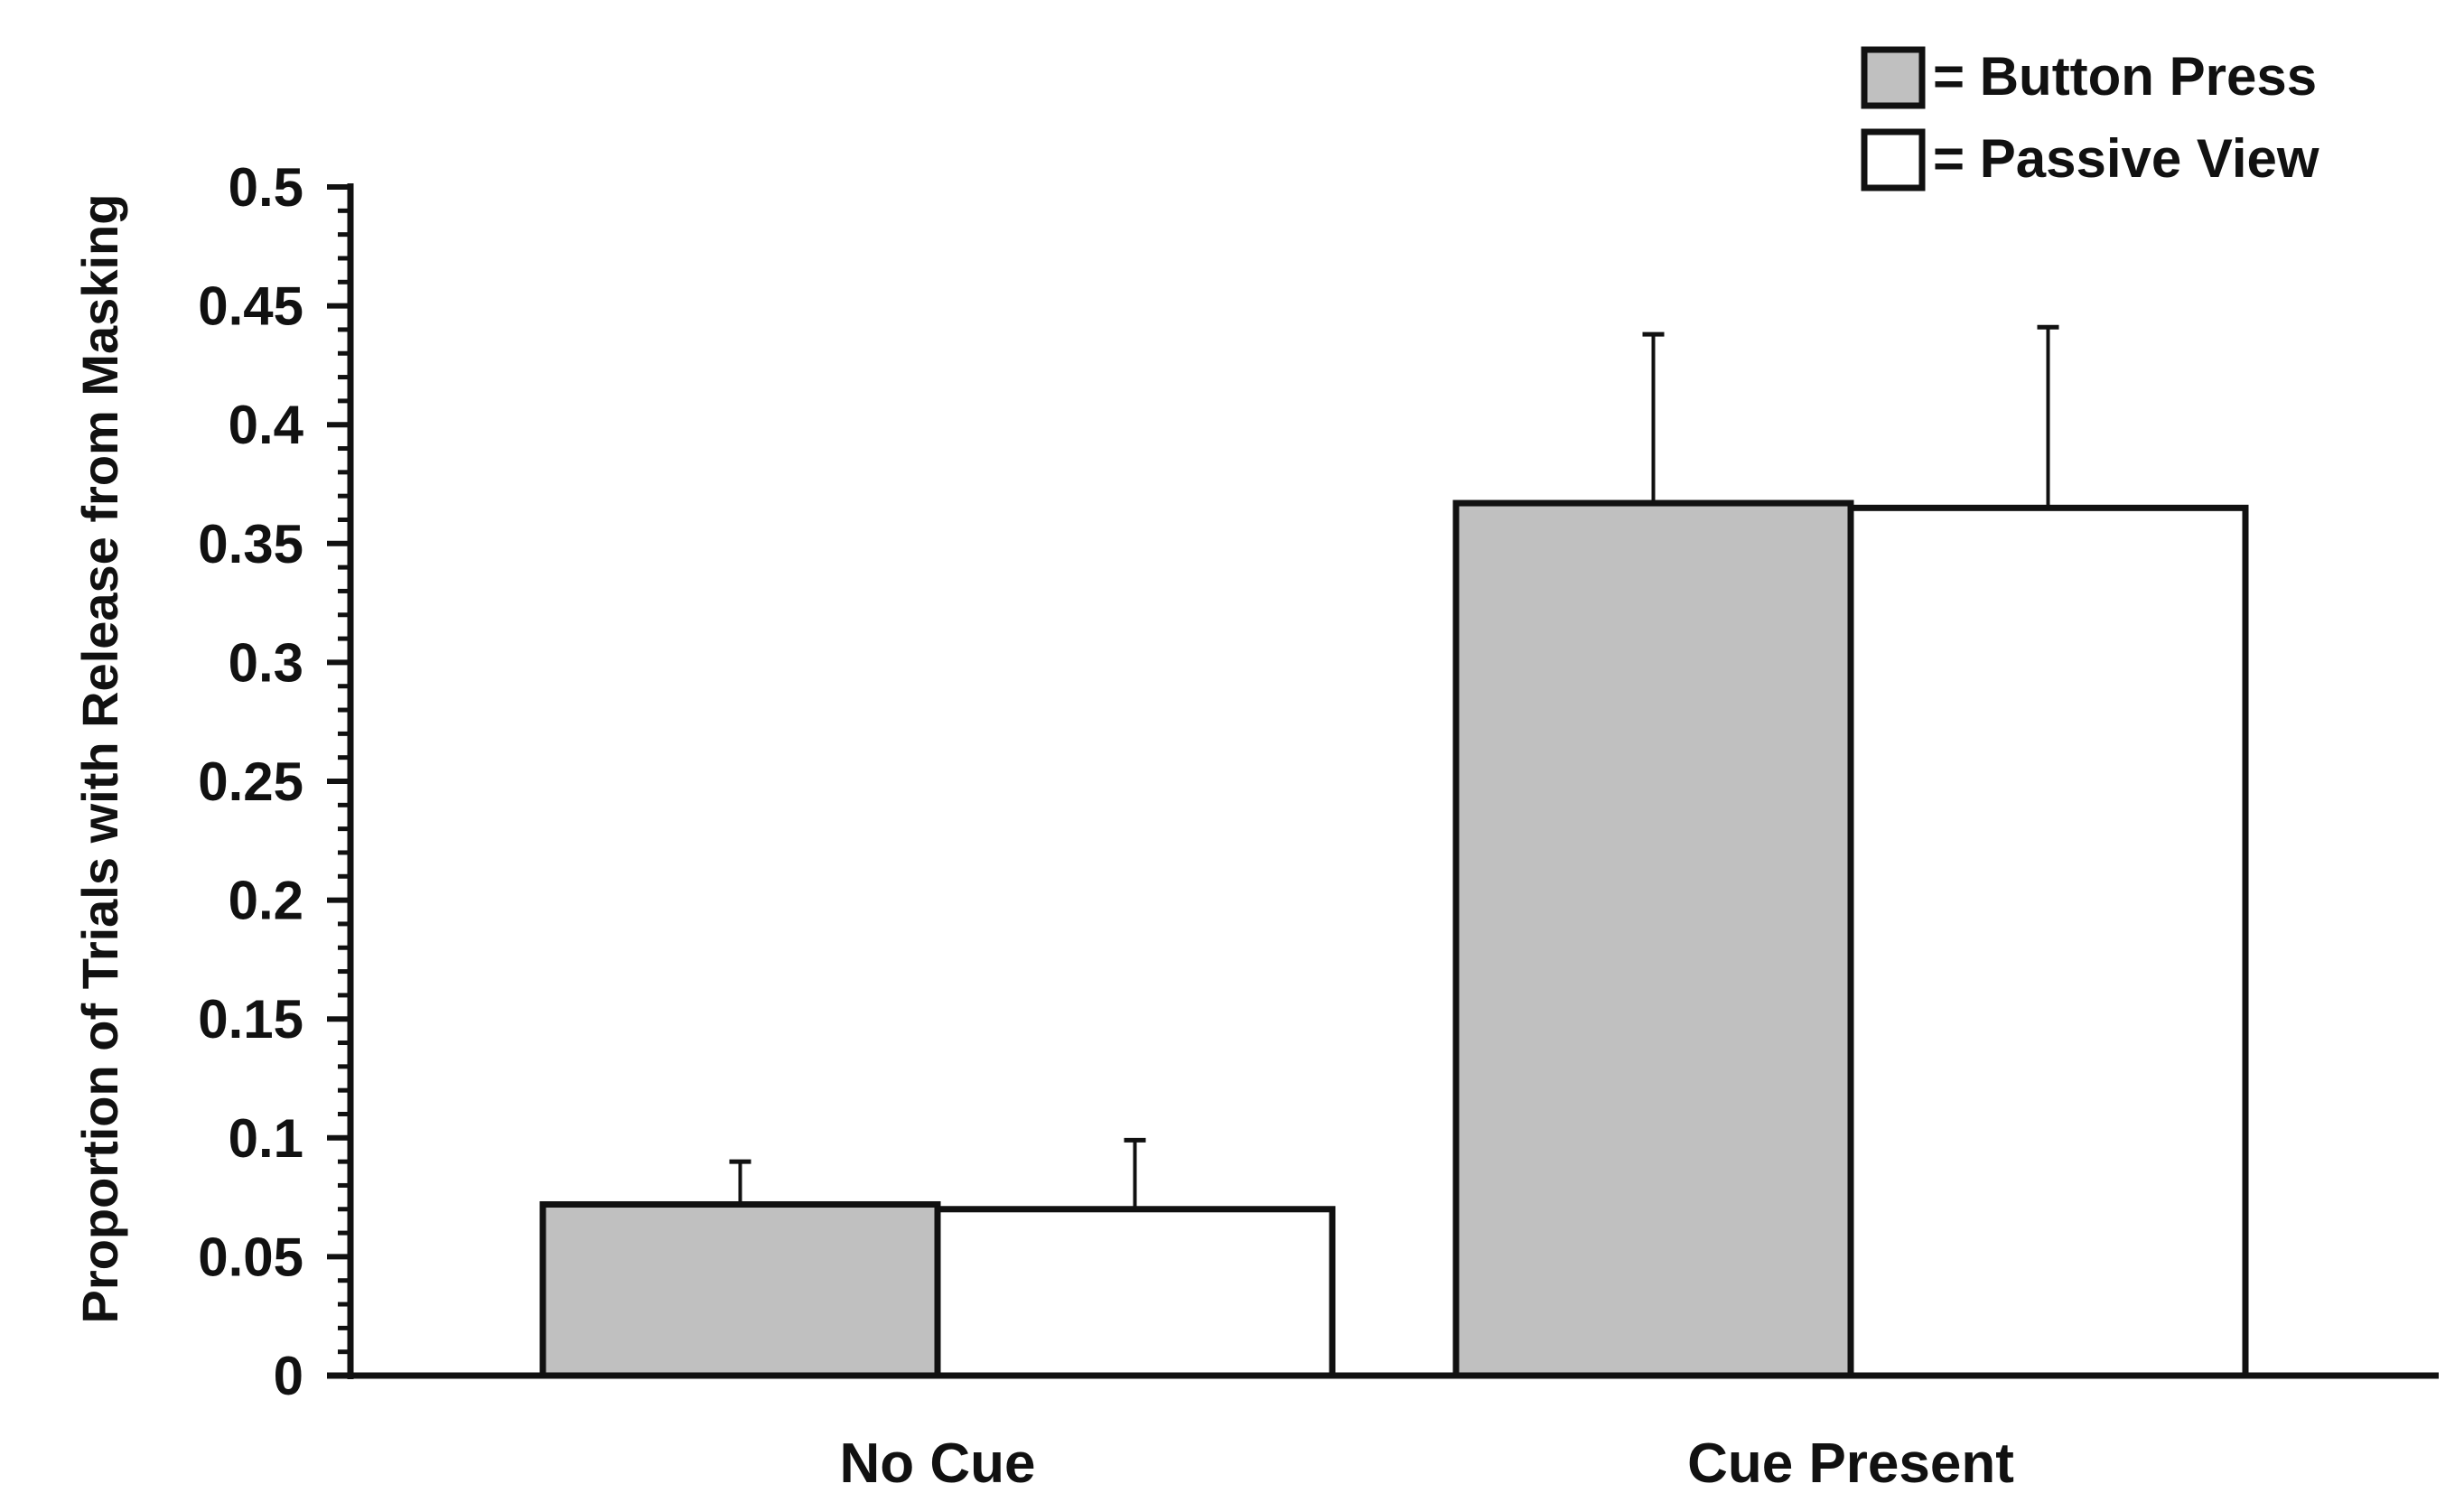 The image size is (2464, 1493). What do you see at coordinates (266, 662) in the screenshot?
I see `y-tick-label: 0.3` at bounding box center [266, 662].